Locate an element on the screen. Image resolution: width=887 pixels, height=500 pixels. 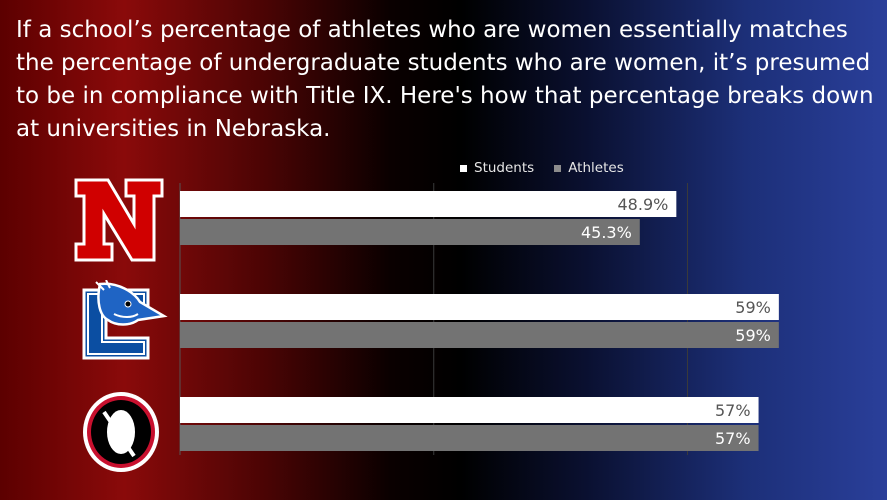
bar-students-nebraska is located at coordinates (428, 204).